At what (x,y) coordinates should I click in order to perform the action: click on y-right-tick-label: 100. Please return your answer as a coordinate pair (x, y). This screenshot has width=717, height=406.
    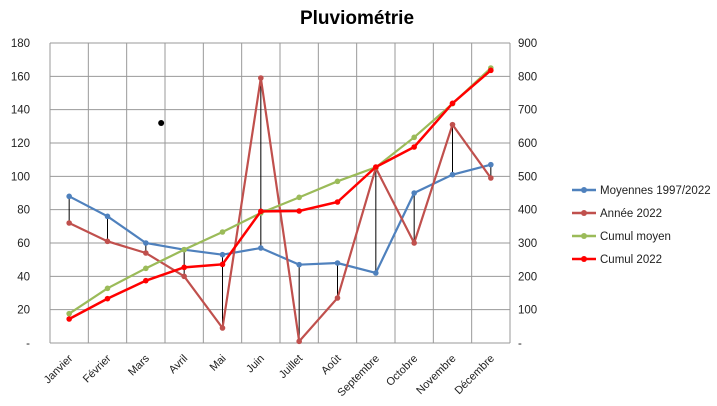
    Looking at the image, I should click on (527, 311).